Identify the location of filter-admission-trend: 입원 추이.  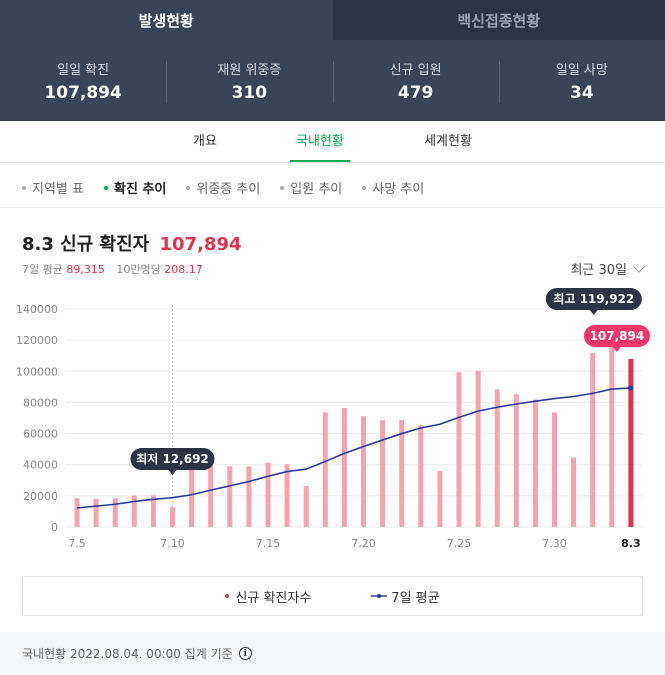
(311, 187).